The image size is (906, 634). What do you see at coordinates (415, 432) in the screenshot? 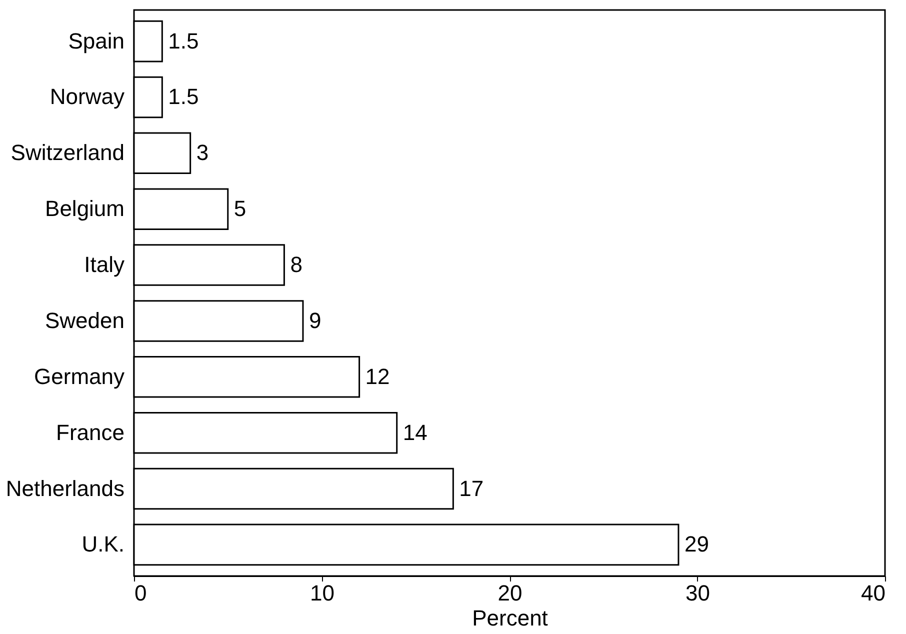
I see `data-label: 14` at bounding box center [415, 432].